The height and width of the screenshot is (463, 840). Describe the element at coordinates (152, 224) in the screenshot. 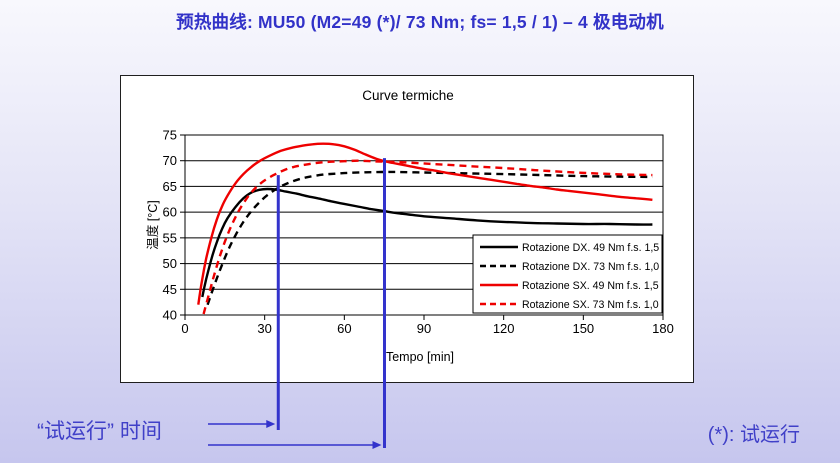

I see `y-axis-title: 温度 [°C]` at that location.